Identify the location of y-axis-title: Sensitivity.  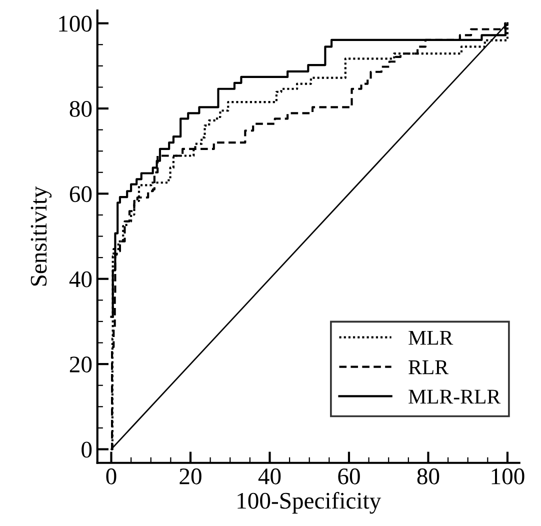
(41, 236).